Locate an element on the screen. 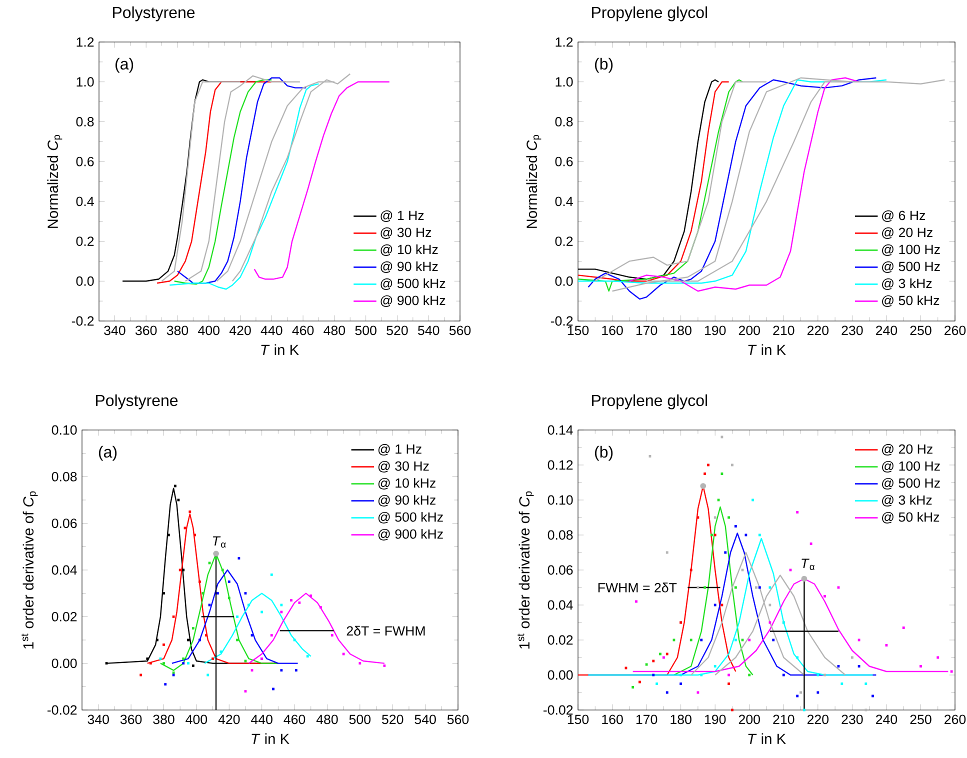 This screenshot has height=758, width=967. x-tick-label: 190 is located at coordinates (715, 331).